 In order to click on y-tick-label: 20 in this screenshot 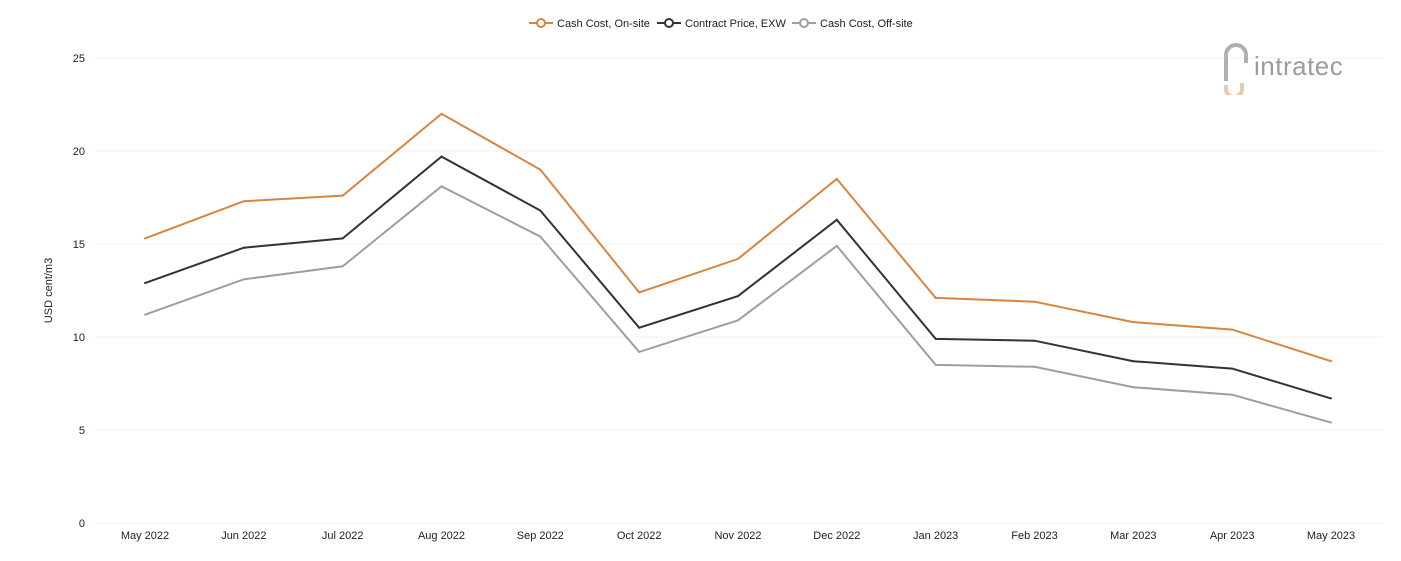, I will do `click(79, 152)`.